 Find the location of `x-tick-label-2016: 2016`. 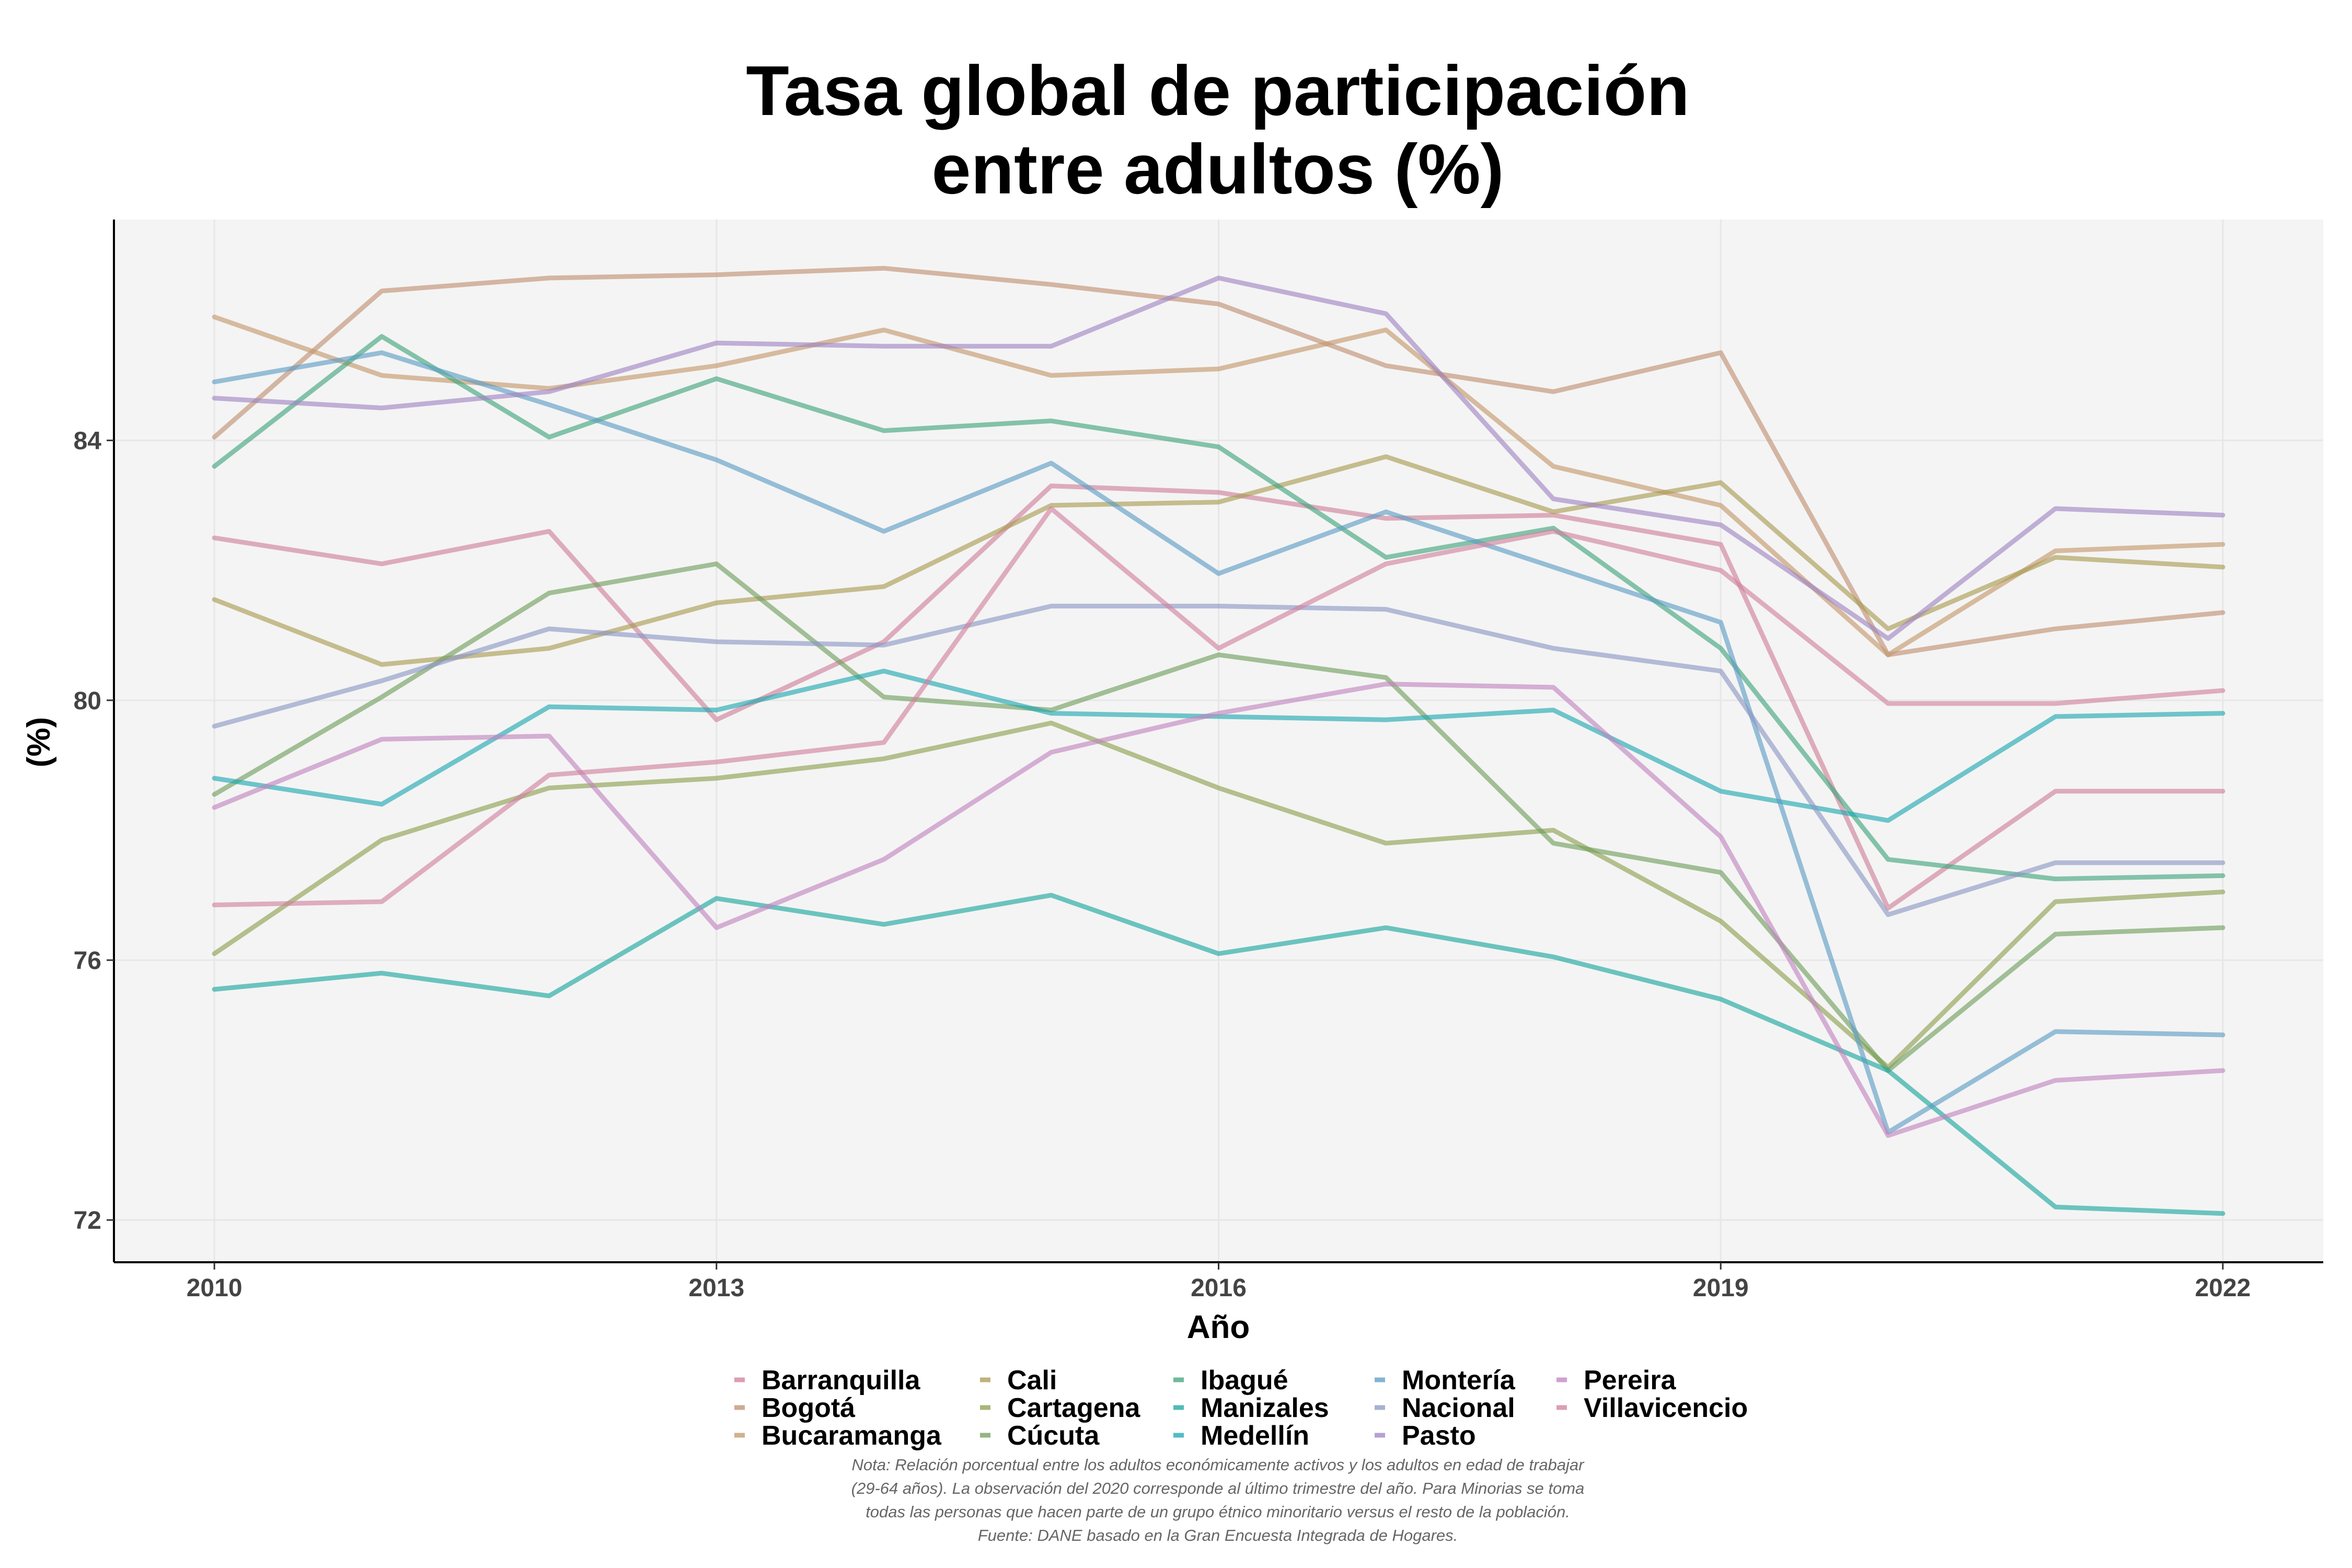

x-tick-label-2016: 2016 is located at coordinates (1219, 1288).